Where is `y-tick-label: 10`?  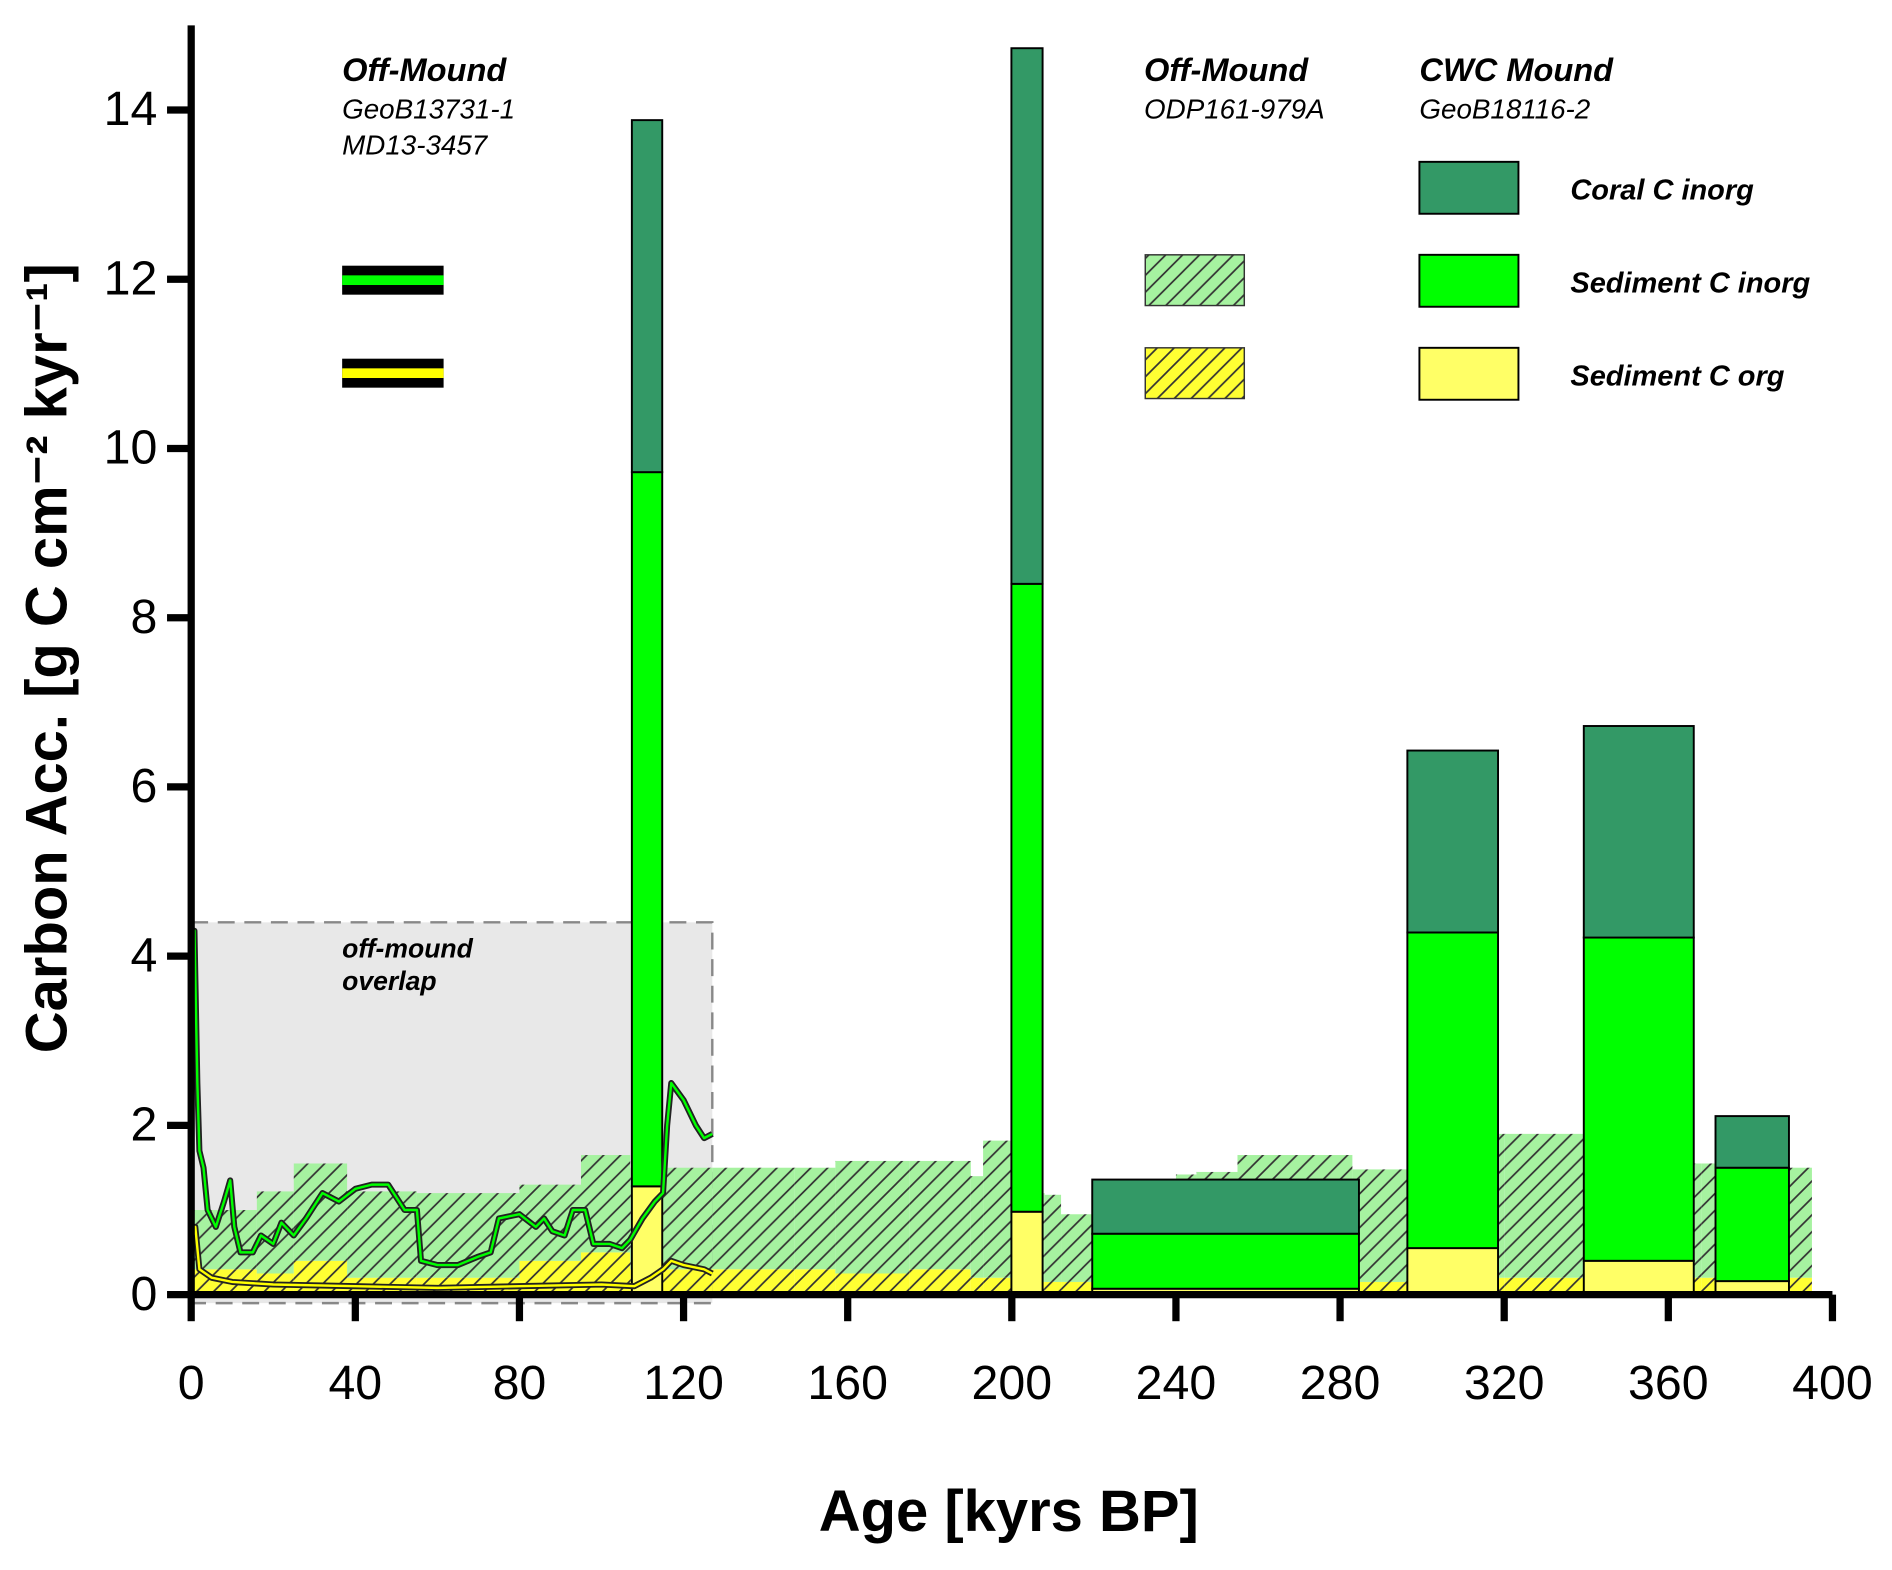 y-tick-label: 10 is located at coordinates (131, 448).